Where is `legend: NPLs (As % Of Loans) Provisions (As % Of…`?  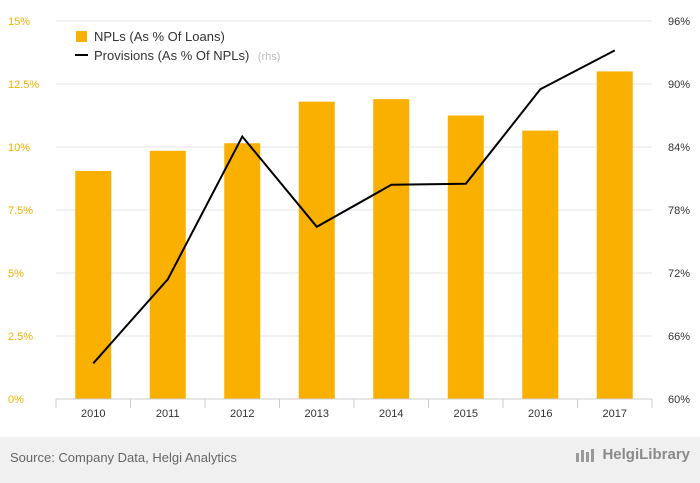
legend: NPLs (As % Of Loans) Provisions (As % Of… is located at coordinates (177, 46).